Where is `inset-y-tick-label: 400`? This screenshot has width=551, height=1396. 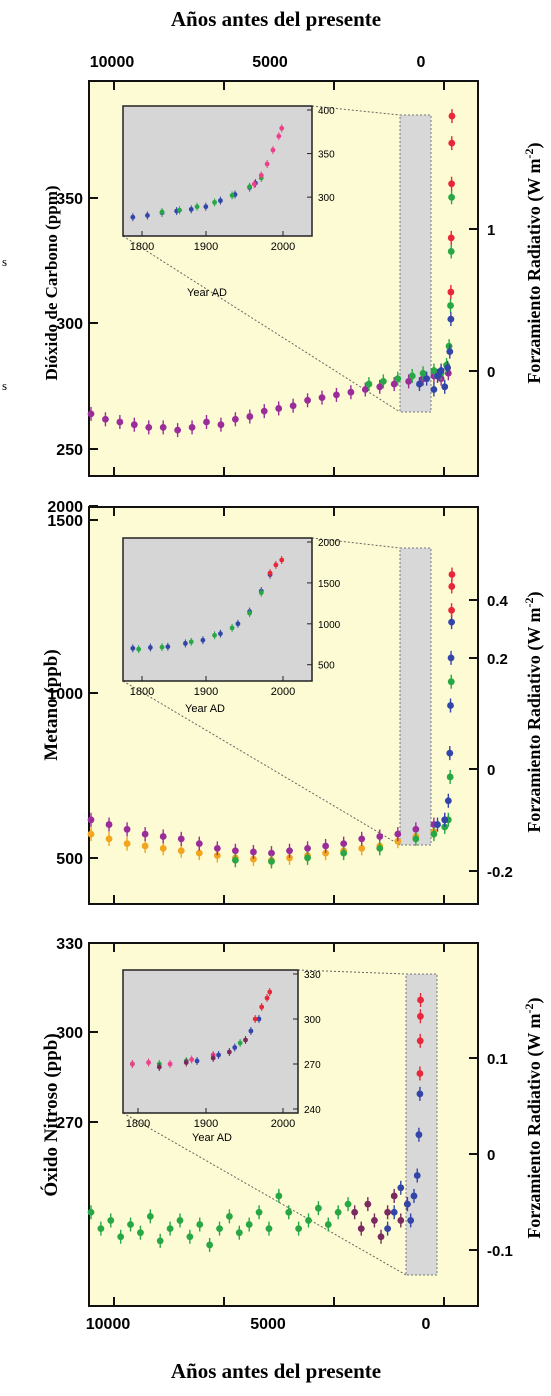 inset-y-tick-label: 400 is located at coordinates (326, 111).